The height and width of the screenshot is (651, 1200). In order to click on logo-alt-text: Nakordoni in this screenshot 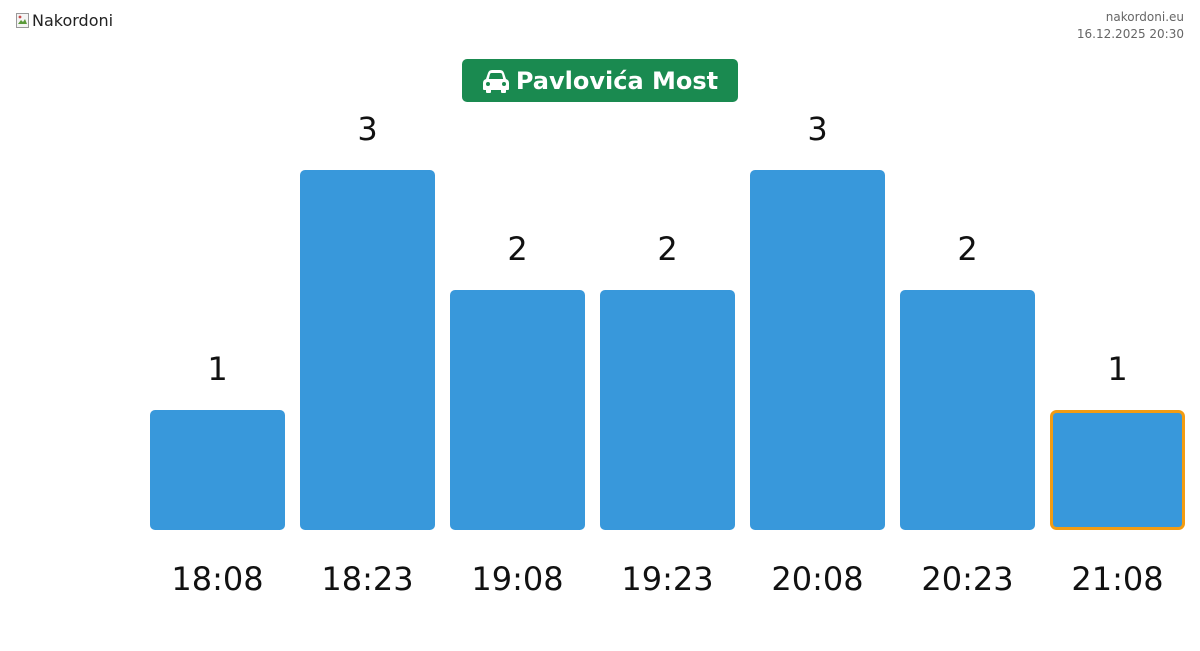, I will do `click(73, 20)`.